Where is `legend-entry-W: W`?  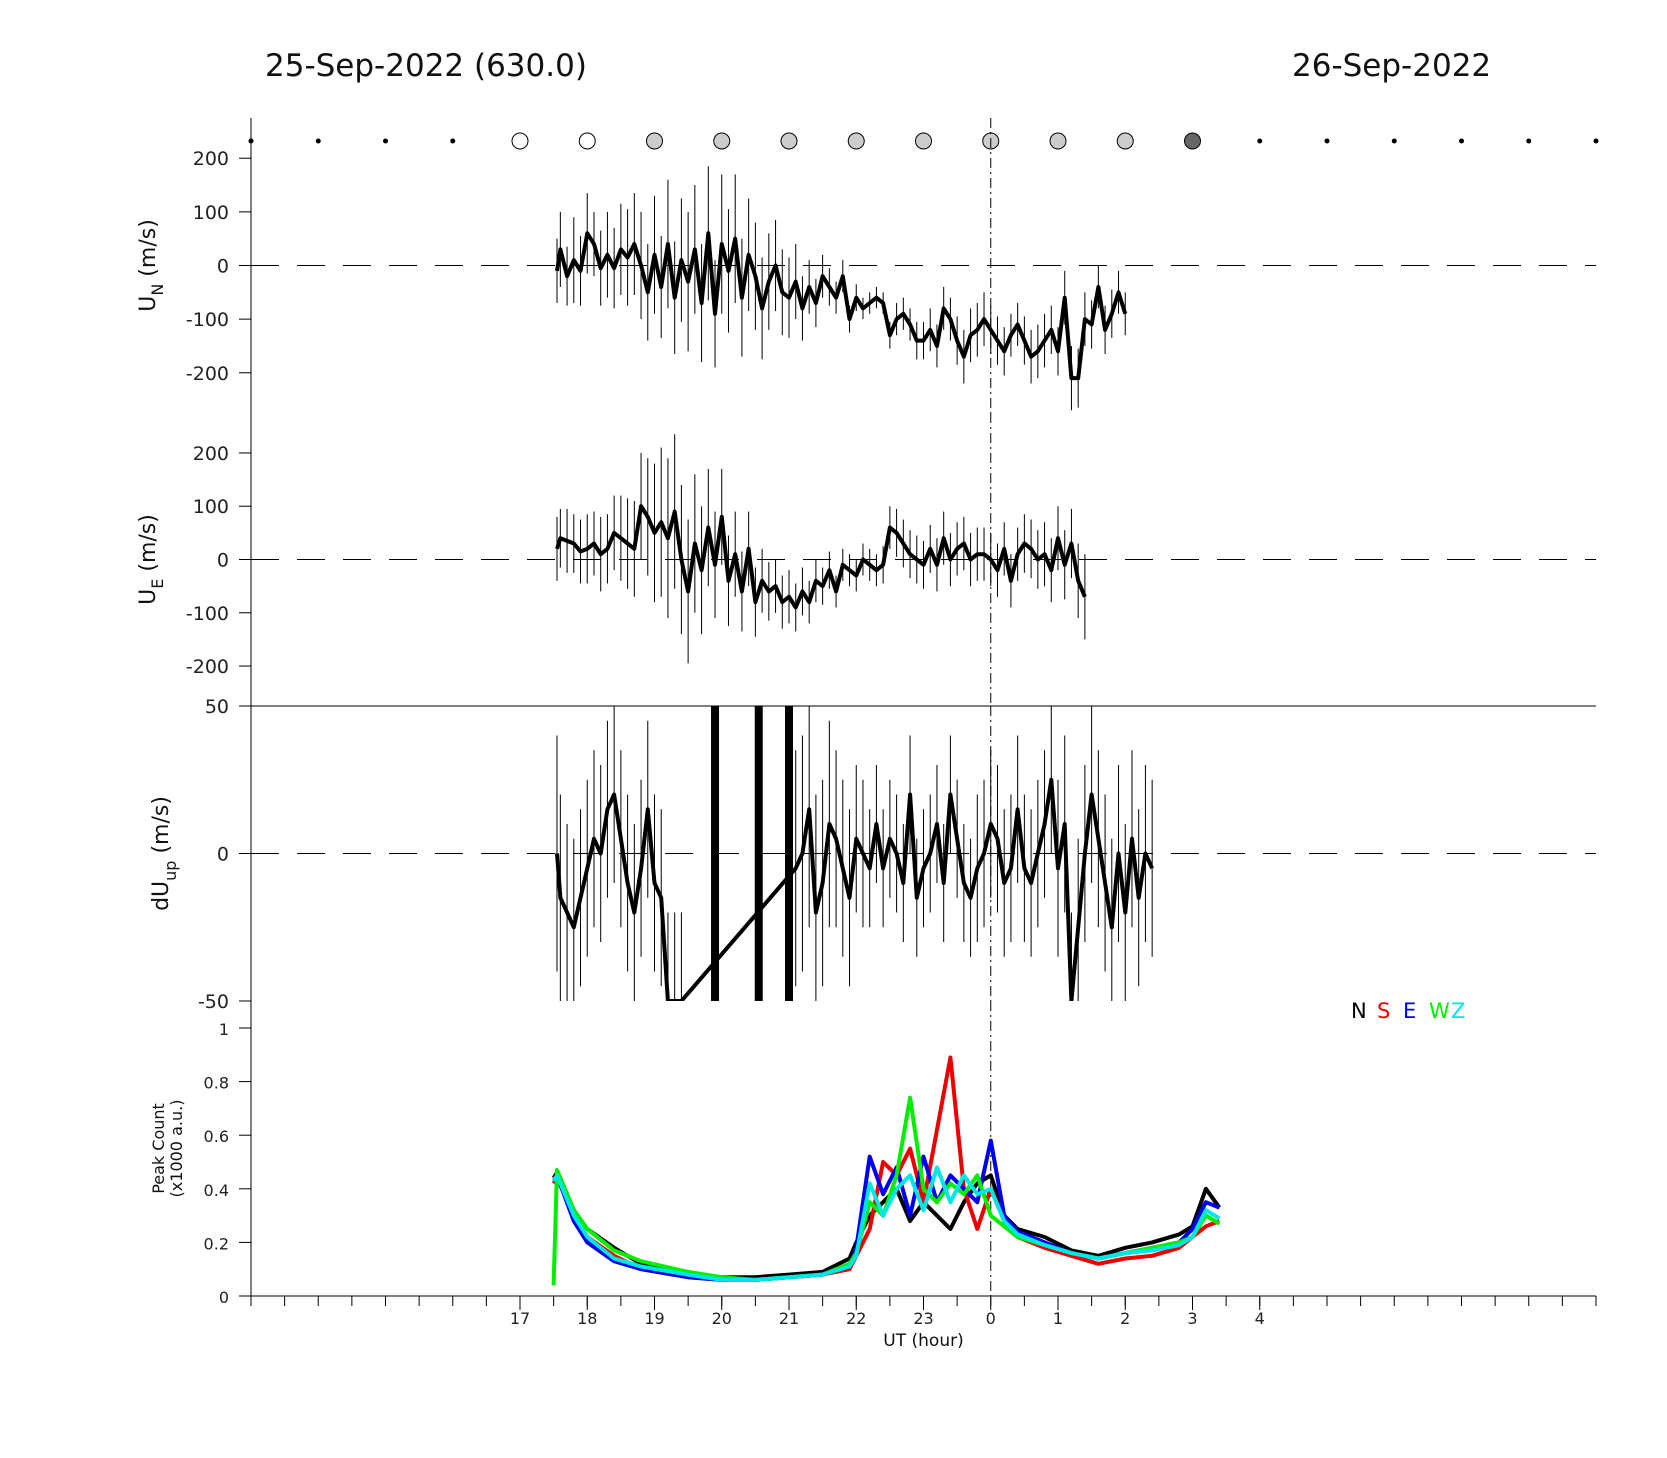 legend-entry-W: W is located at coordinates (1439, 1011).